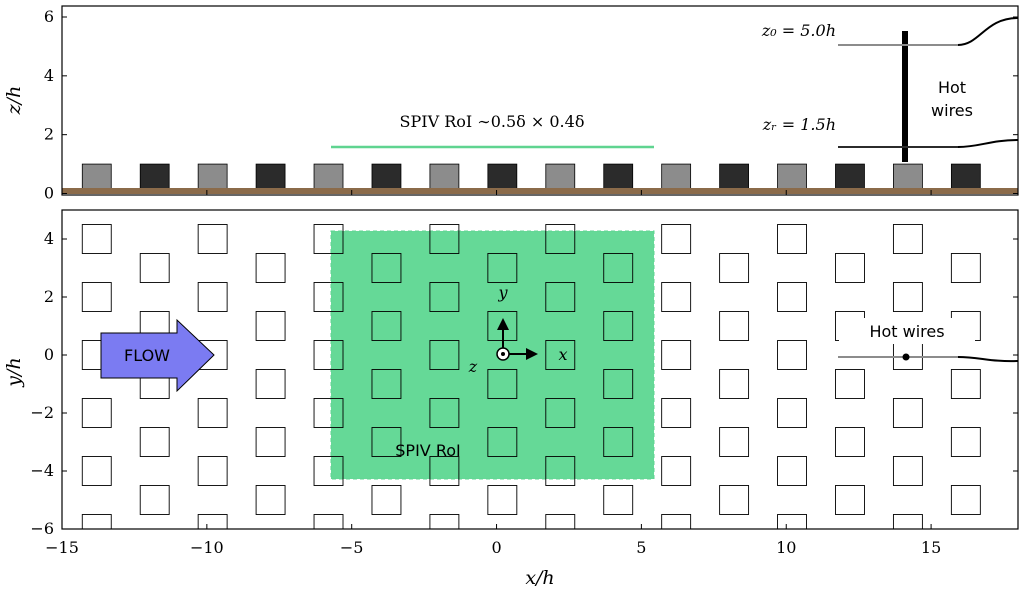 This screenshot has width=1024, height=593. I want to click on spiv-roi-label: SPIV RoI ∼0.5δ × 0.4δ, so click(492, 121).